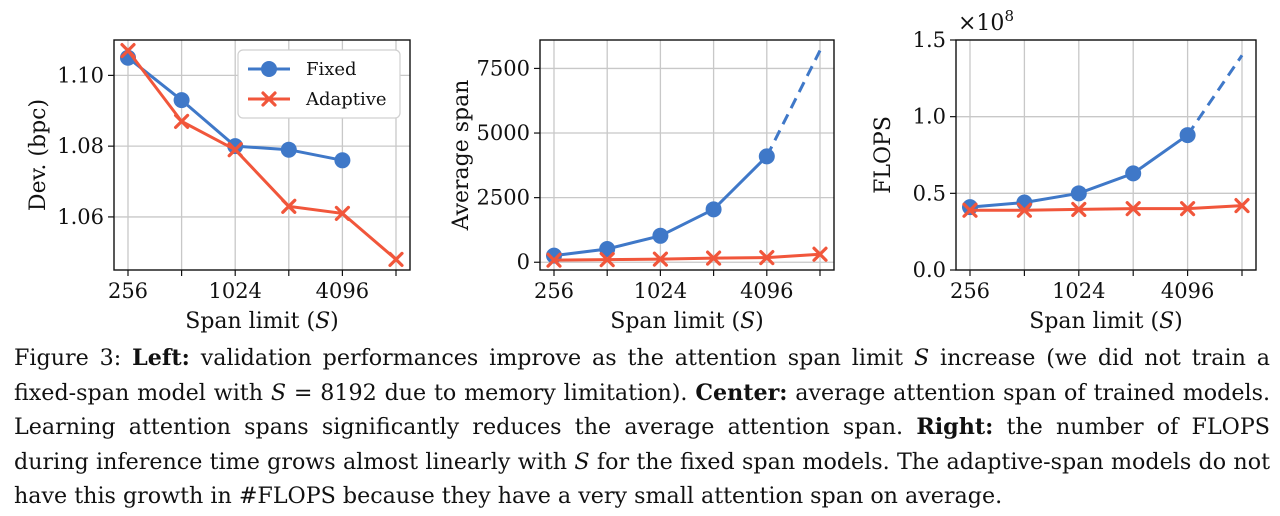  What do you see at coordinates (503, 198) in the screenshot?
I see `y-tick-label: 2500` at bounding box center [503, 198].